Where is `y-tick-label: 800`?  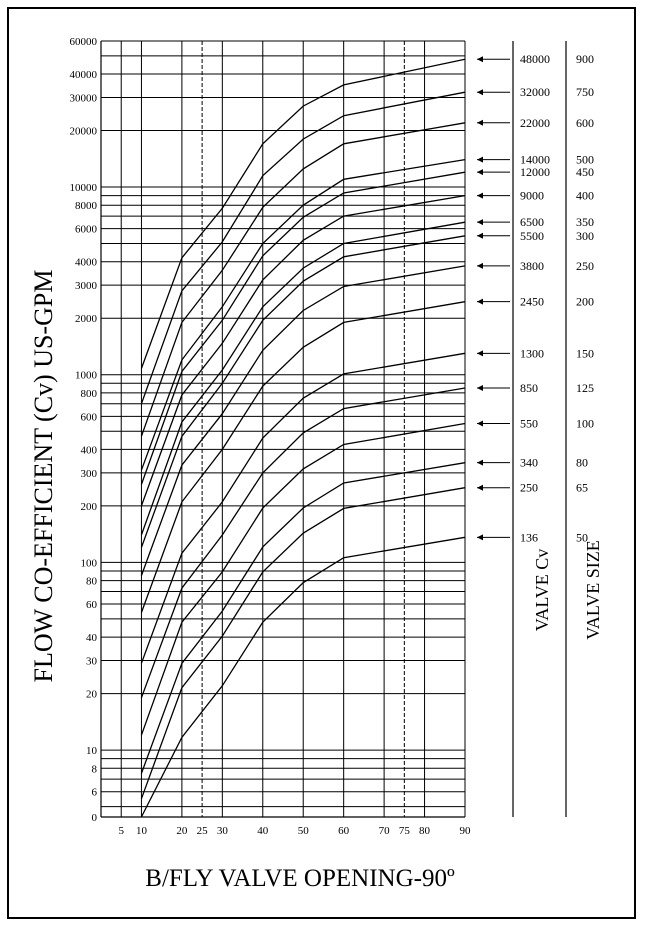 y-tick-label: 800 is located at coordinates (89, 394).